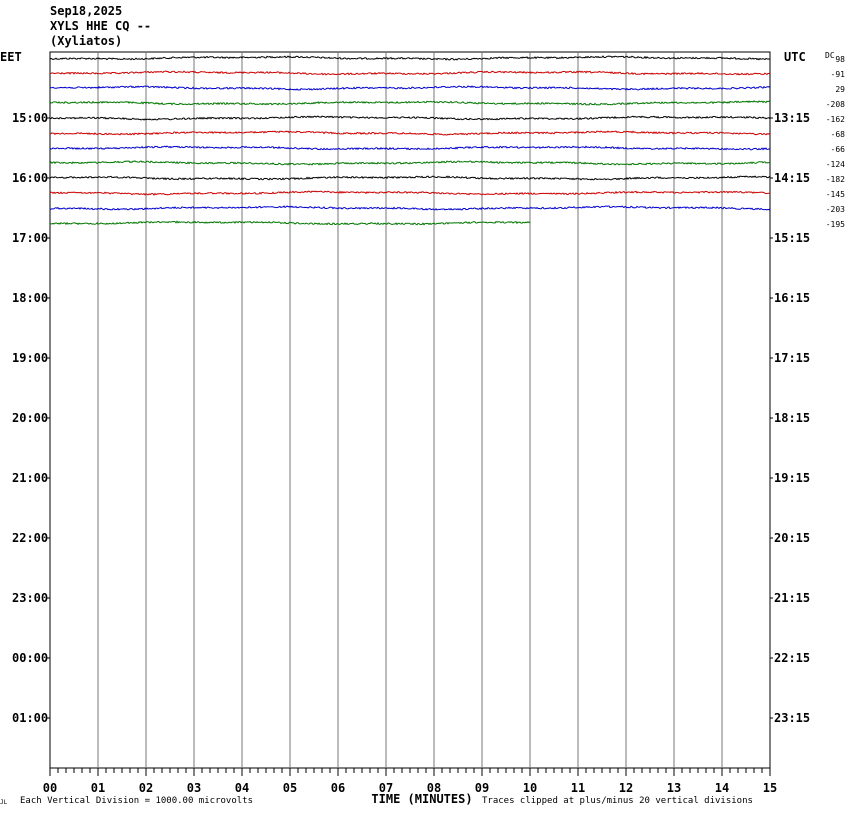 The height and width of the screenshot is (814, 850). What do you see at coordinates (835, 119) in the screenshot?
I see `dc-offset-label: -162` at bounding box center [835, 119].